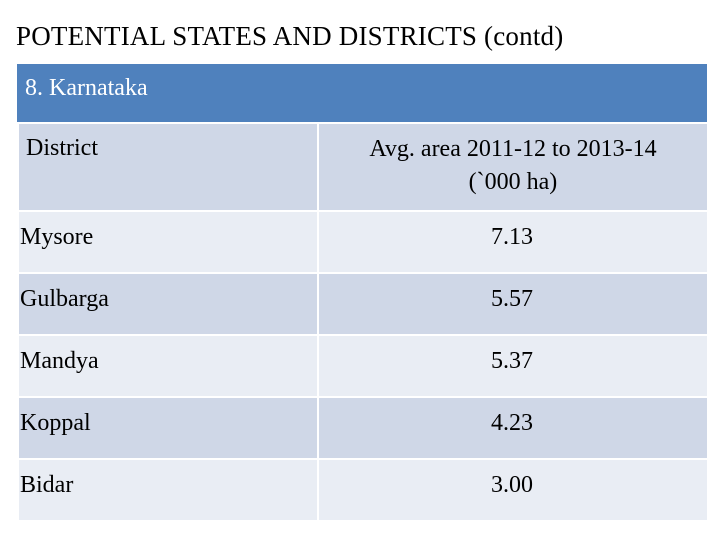 The height and width of the screenshot is (540, 720). What do you see at coordinates (513, 182) in the screenshot?
I see `avg-area-header-line2: (`000 ha)` at bounding box center [513, 182].